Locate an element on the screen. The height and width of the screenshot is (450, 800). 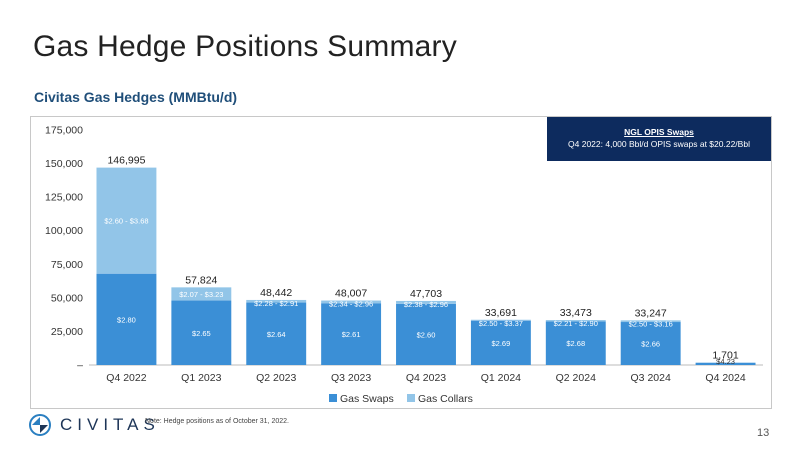
y-tick-label: 25,000 is located at coordinates (67, 332).